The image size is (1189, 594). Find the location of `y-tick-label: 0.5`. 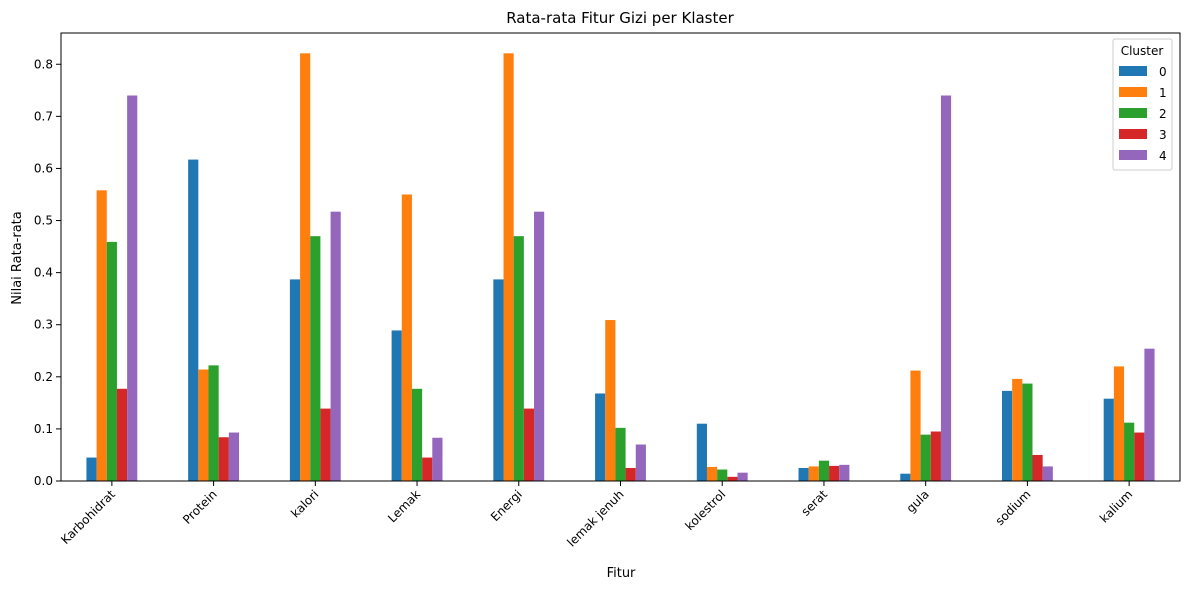

y-tick-label: 0.5 is located at coordinates (43, 221).